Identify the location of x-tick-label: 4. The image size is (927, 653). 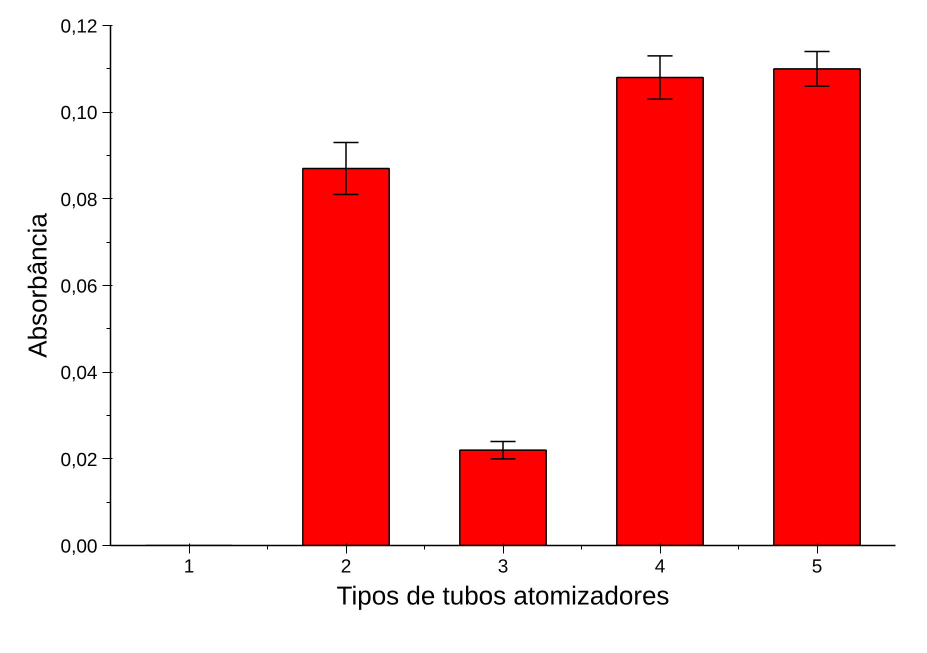
(660, 567).